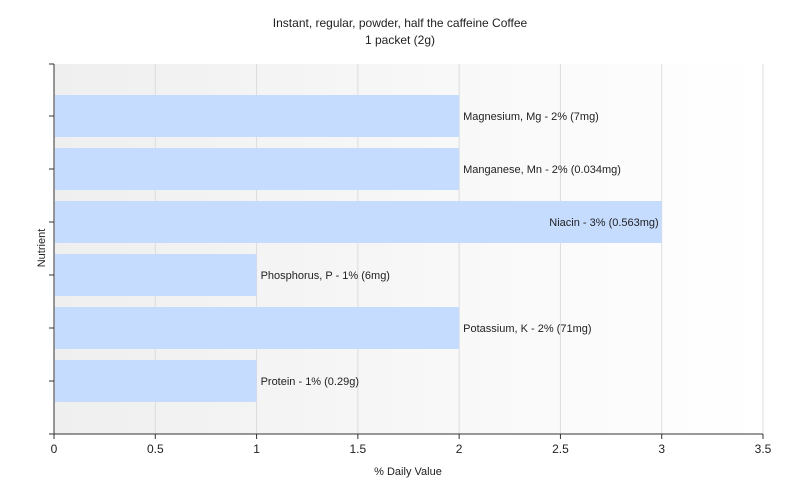 The height and width of the screenshot is (500, 800). I want to click on x-tick-label: 1.5, so click(358, 449).